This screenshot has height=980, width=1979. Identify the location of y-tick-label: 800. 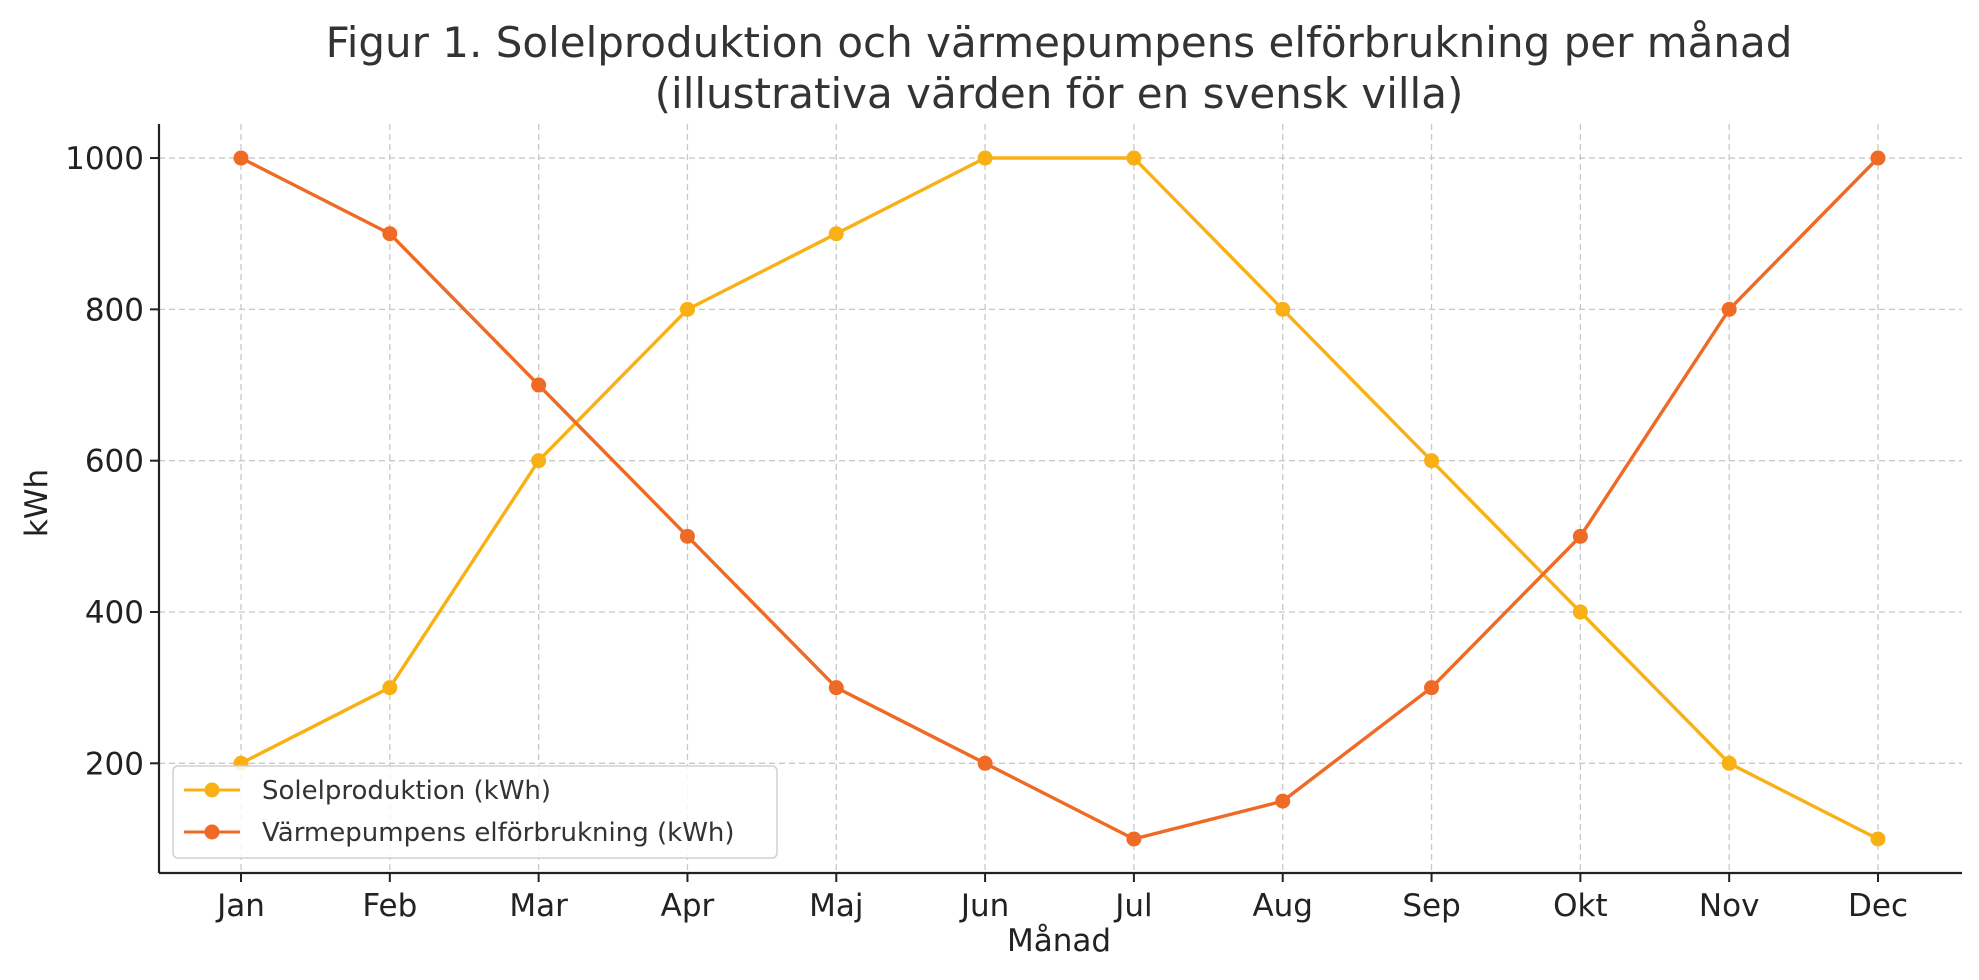
(114, 310).